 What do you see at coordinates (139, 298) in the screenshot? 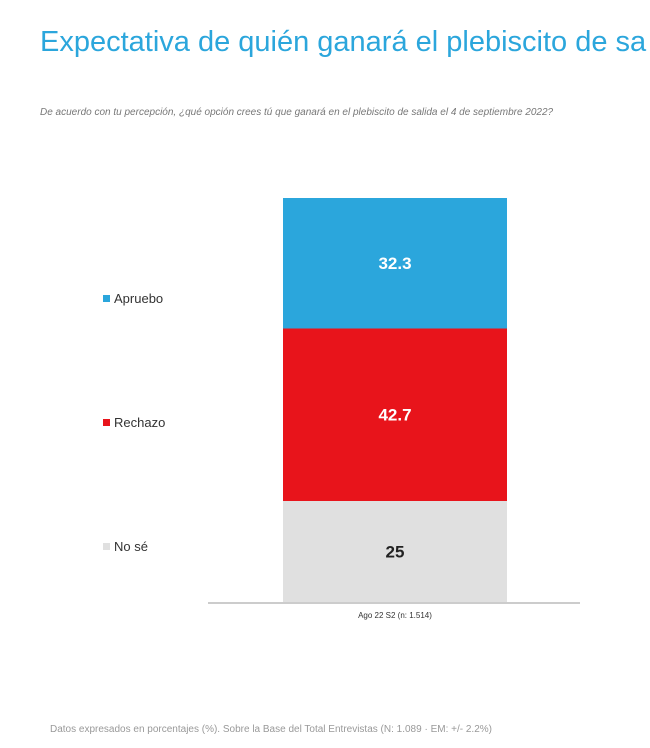
I see `legend-label: Apruebo` at bounding box center [139, 298].